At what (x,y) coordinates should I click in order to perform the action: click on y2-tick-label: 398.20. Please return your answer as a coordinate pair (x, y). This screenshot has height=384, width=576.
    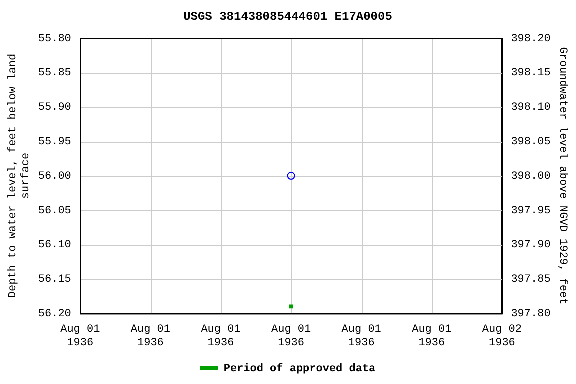
    Looking at the image, I should click on (531, 39).